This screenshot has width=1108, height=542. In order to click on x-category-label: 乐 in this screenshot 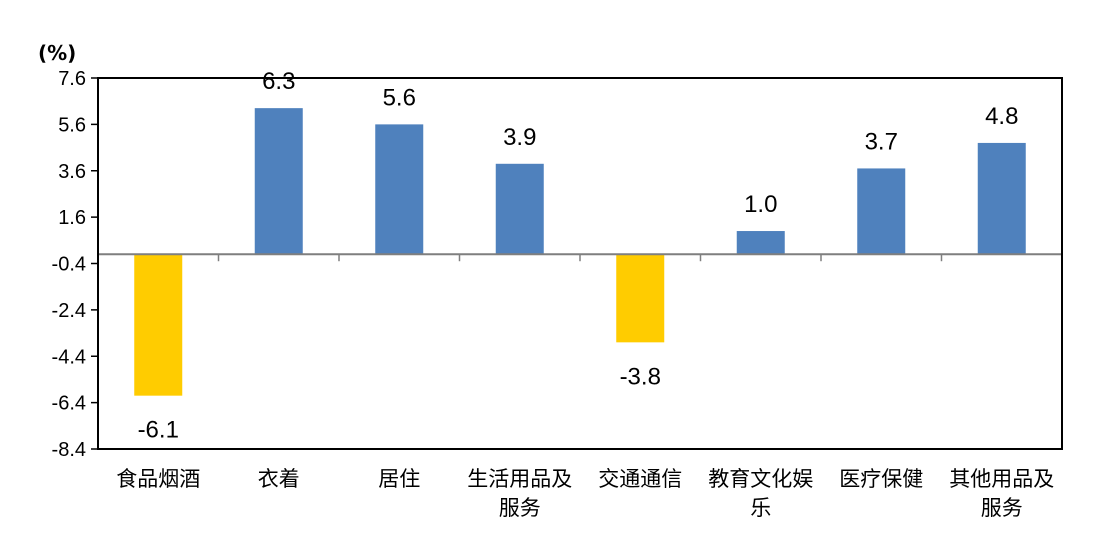, I will do `click(760, 508)`.